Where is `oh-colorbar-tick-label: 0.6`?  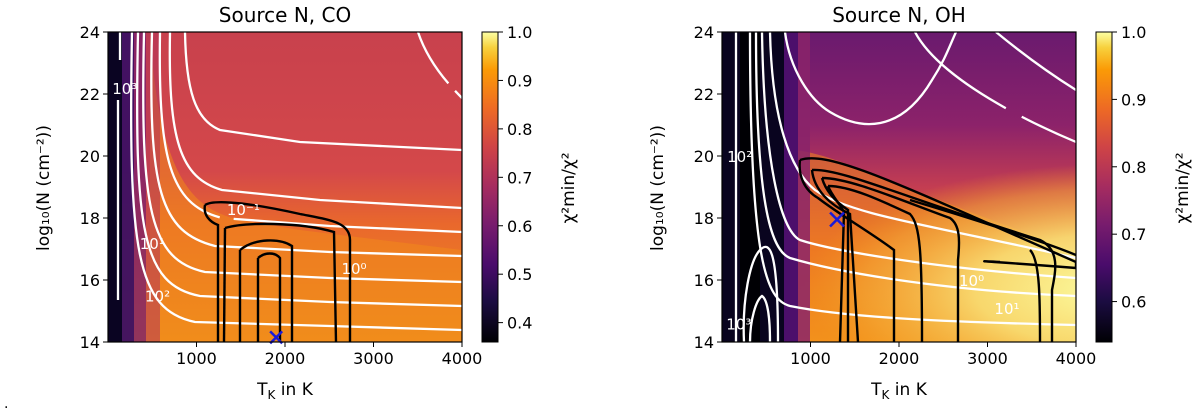 oh-colorbar-tick-label: 0.6 is located at coordinates (1133, 302).